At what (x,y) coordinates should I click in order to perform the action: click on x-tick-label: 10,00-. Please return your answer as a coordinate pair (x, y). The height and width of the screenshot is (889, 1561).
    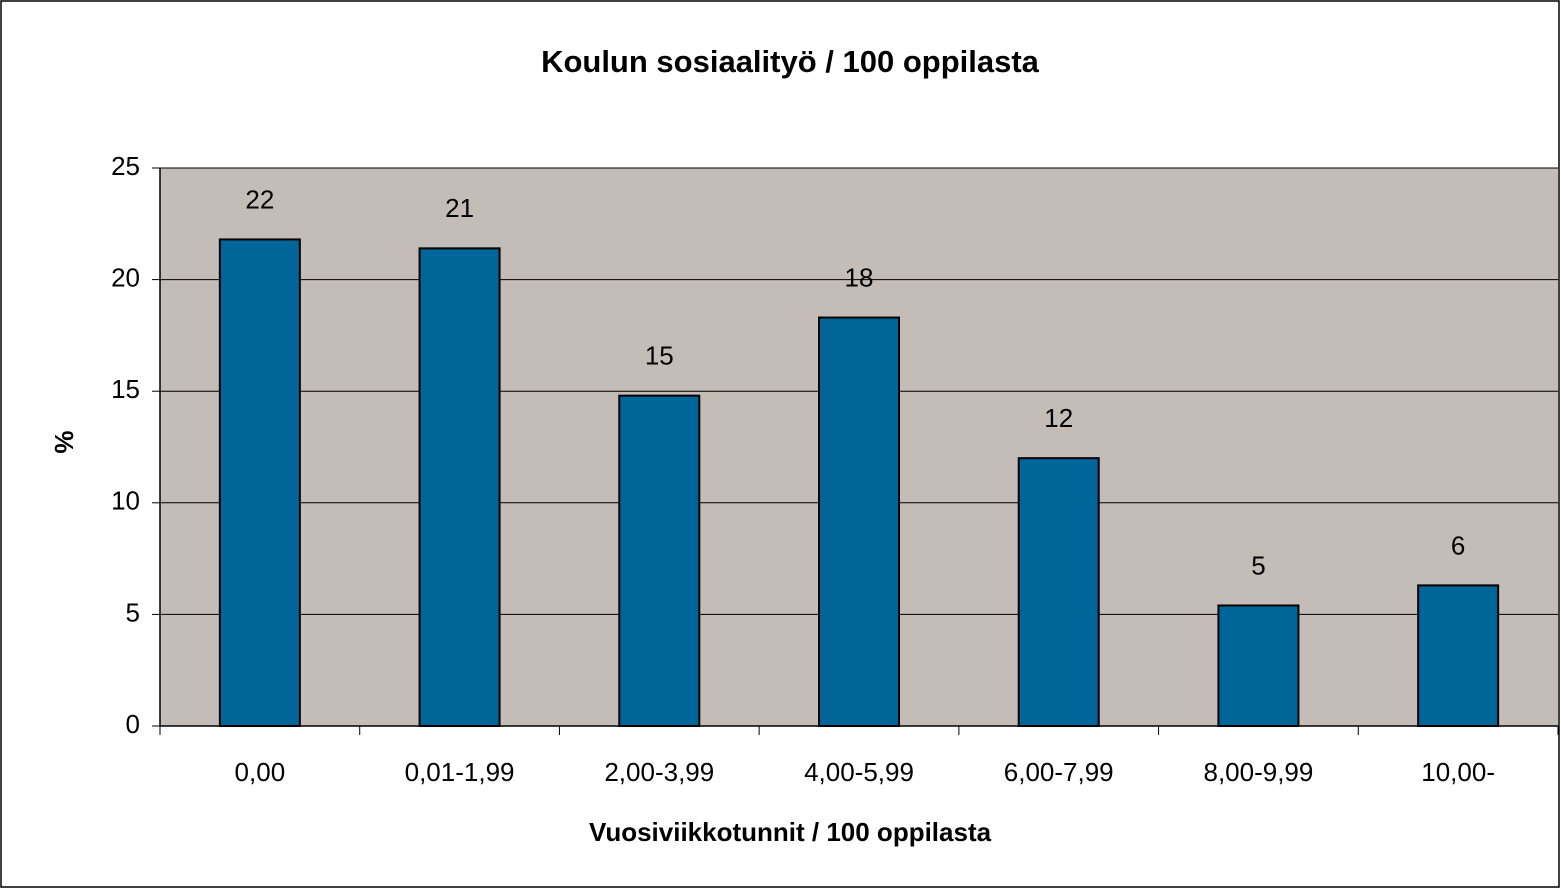
    Looking at the image, I should click on (1458, 772).